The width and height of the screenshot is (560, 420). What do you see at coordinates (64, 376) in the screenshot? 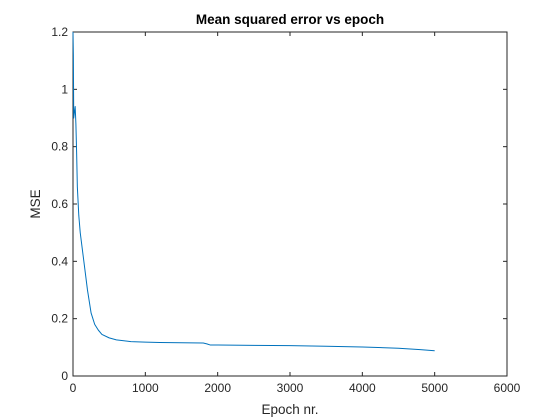
I see `y-tick-label: 0` at bounding box center [64, 376].